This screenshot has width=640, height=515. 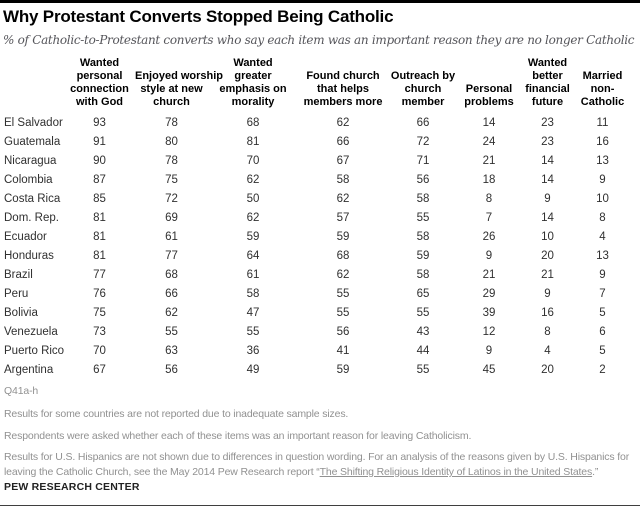 I want to click on value-cell: 50, so click(x=253, y=198).